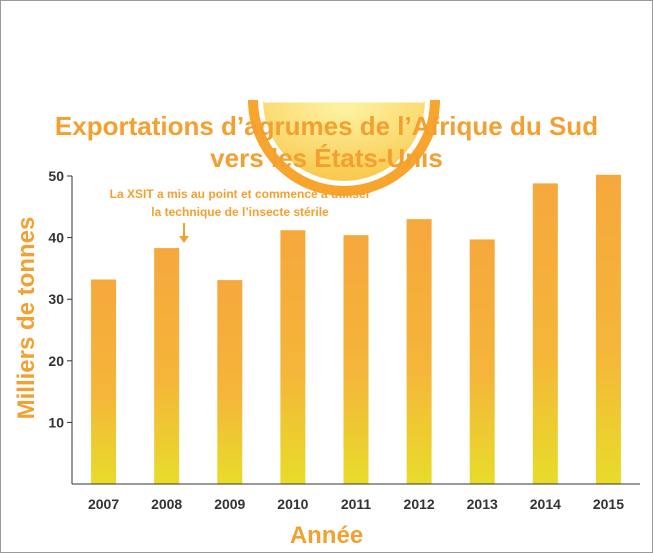 The image size is (653, 553). What do you see at coordinates (356, 359) in the screenshot?
I see `bar-2011` at bounding box center [356, 359].